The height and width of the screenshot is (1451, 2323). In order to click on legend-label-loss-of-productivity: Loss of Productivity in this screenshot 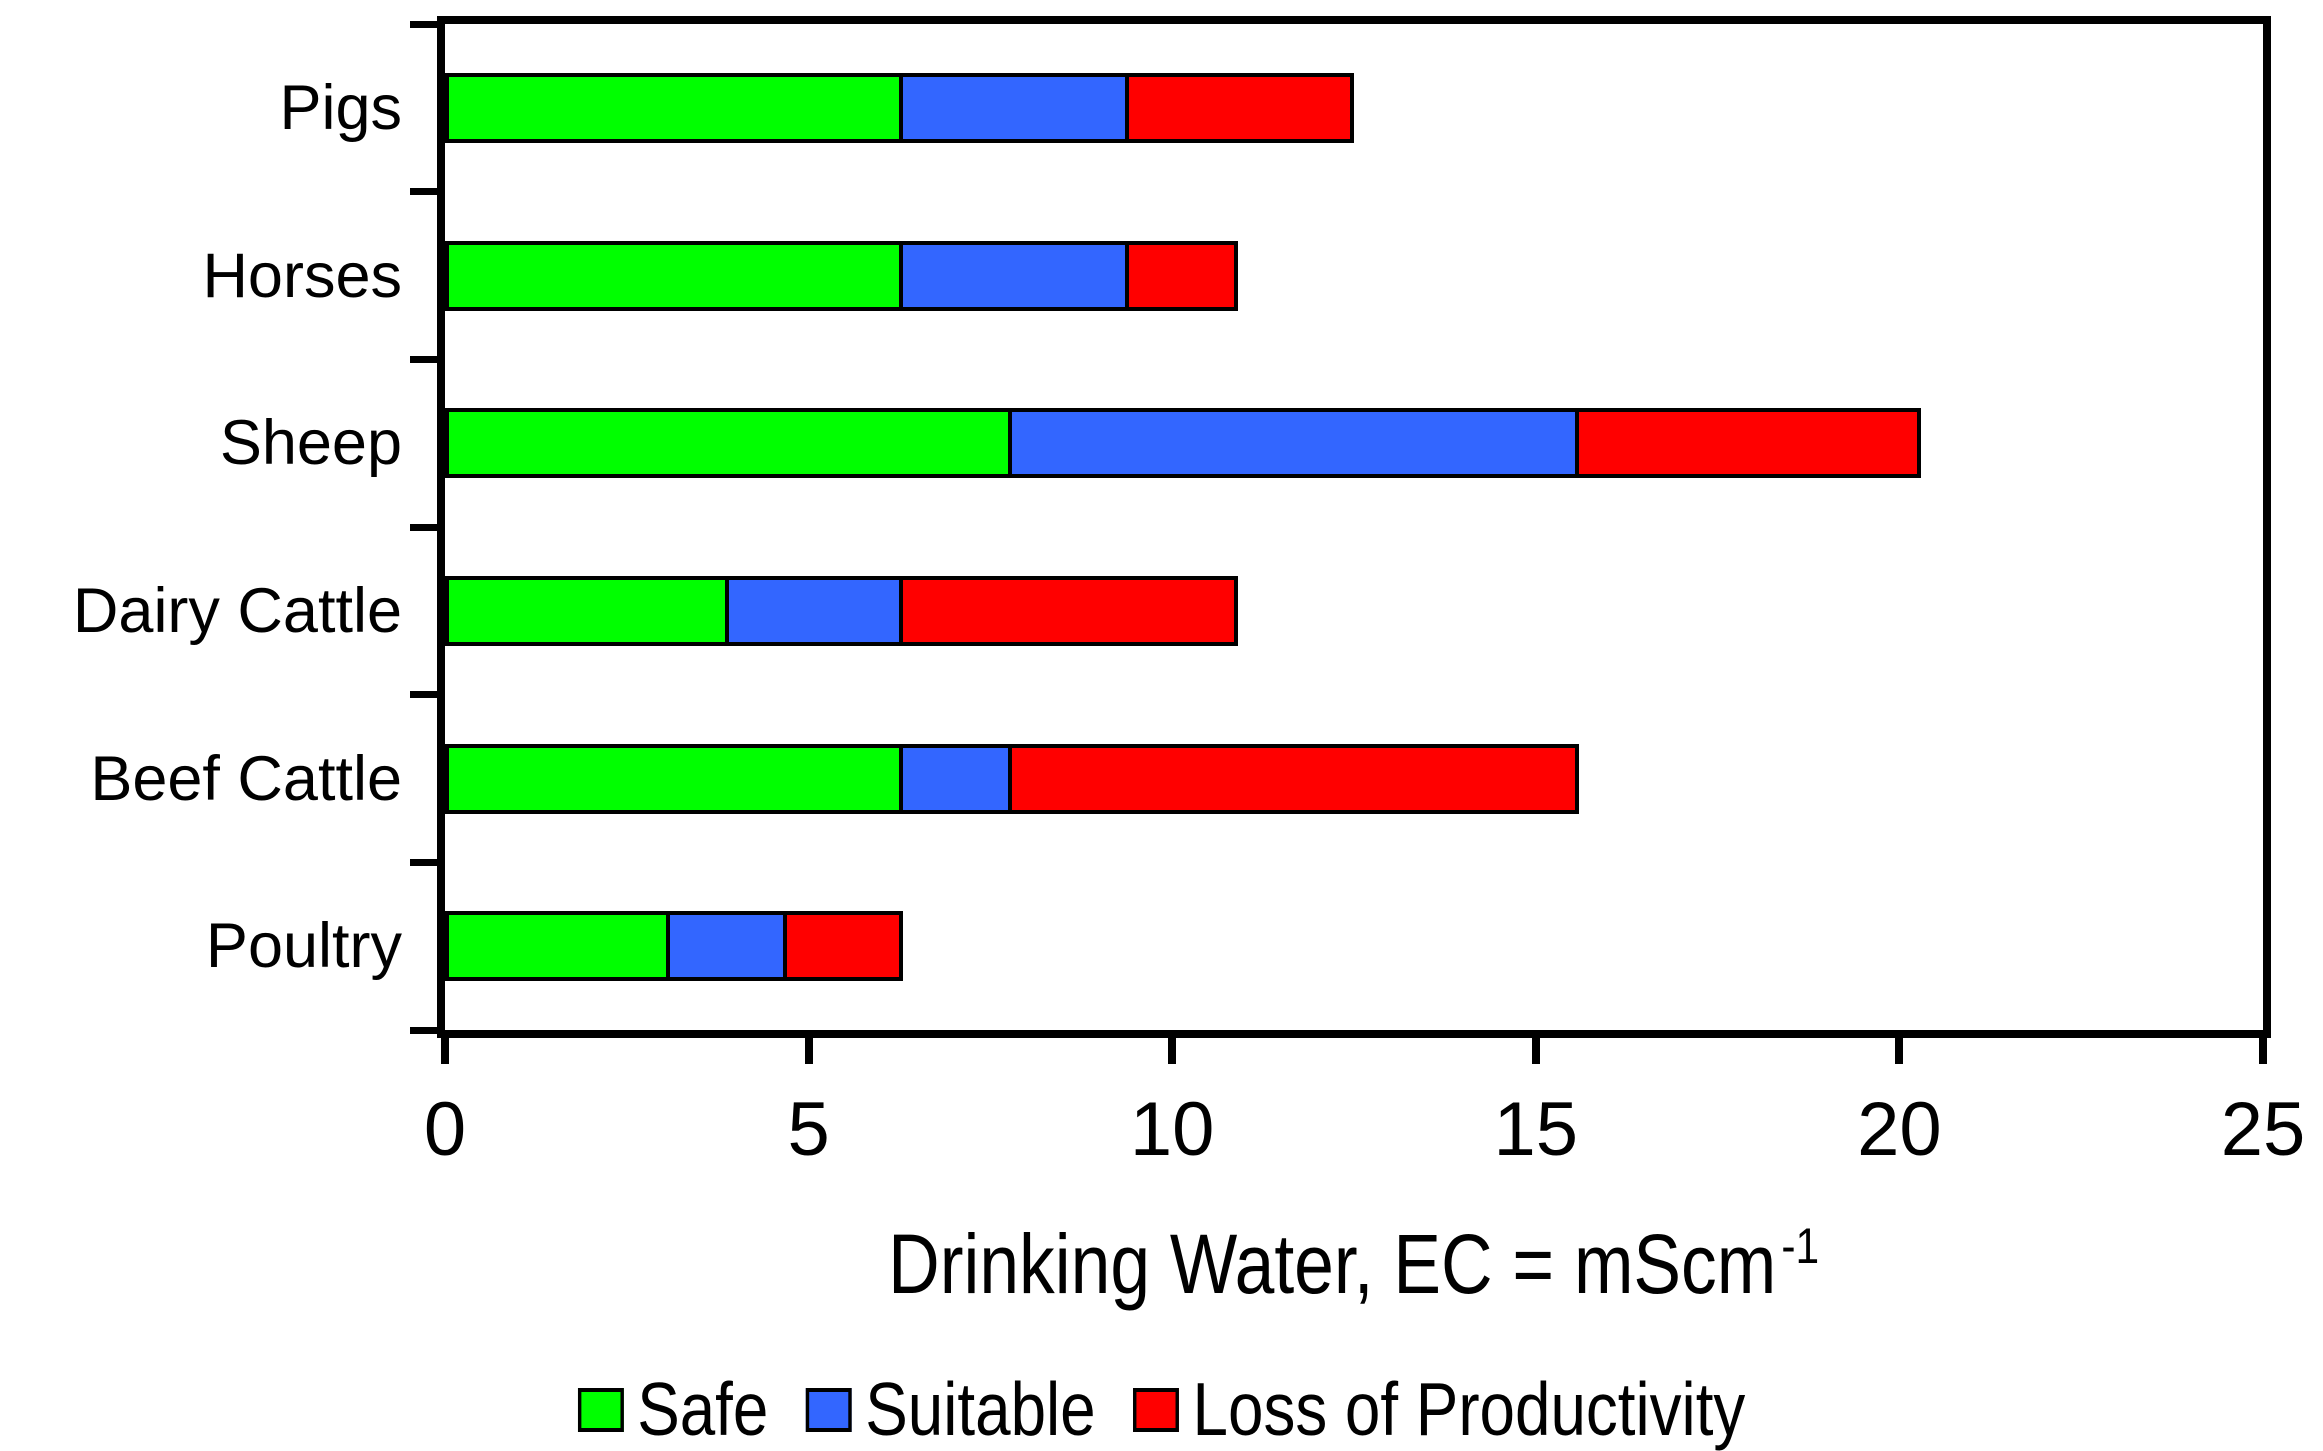, I will do `click(1469, 1409)`.